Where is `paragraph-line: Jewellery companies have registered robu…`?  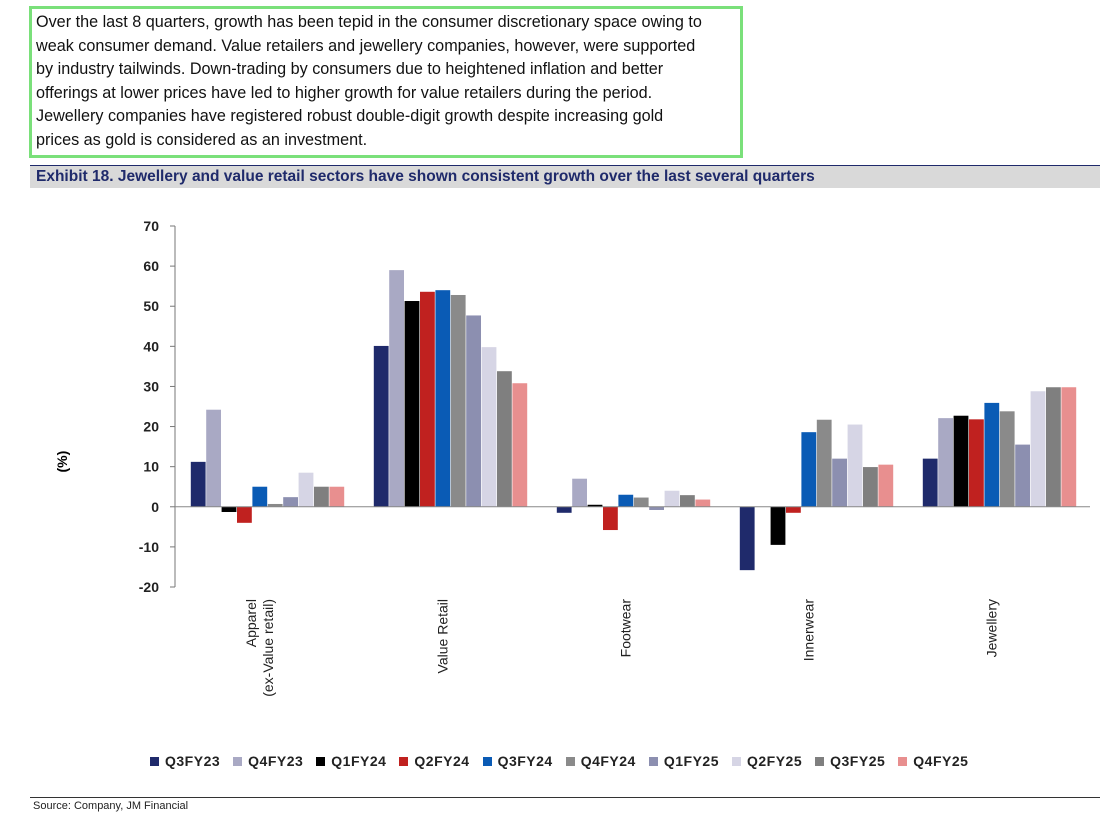
paragraph-line: Jewellery companies have registered robu… is located at coordinates (350, 116).